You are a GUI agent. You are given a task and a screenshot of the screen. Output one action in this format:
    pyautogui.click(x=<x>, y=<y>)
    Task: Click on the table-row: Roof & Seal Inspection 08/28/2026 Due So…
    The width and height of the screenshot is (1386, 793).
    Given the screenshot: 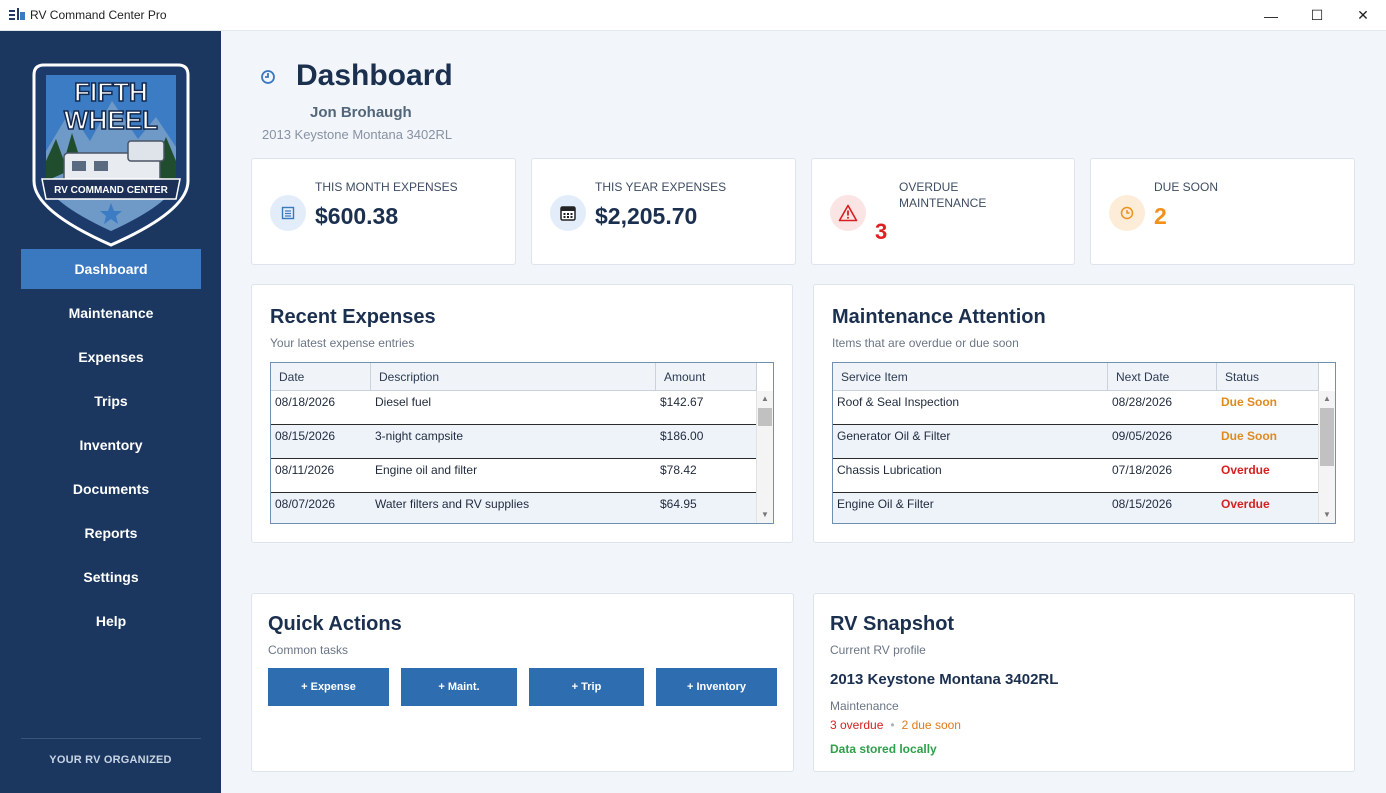 What is the action you would take?
    pyautogui.click(x=1076, y=408)
    